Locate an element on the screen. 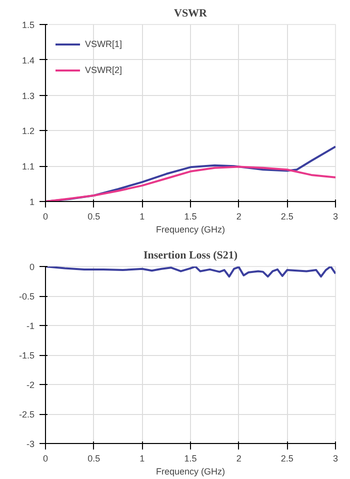 The width and height of the screenshot is (350, 479). line-series is located at coordinates (191, 272).